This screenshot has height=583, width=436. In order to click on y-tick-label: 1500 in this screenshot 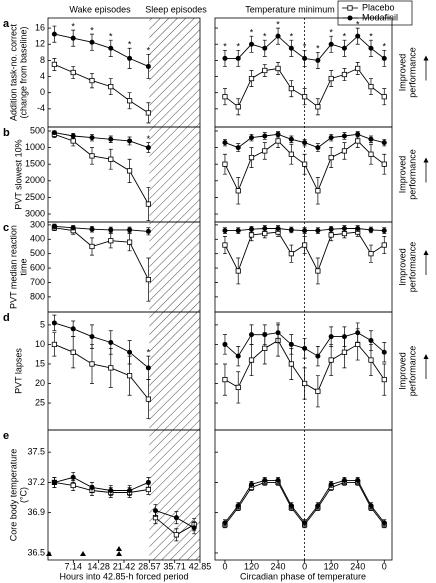, I will do `click(35, 164)`.